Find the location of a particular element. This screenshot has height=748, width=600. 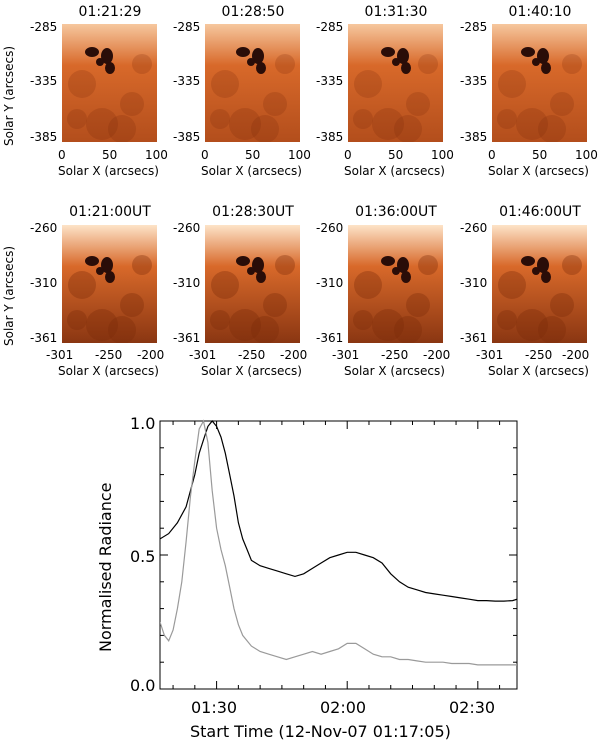

r1-yt-a3: -385 is located at coordinates (44, 137).